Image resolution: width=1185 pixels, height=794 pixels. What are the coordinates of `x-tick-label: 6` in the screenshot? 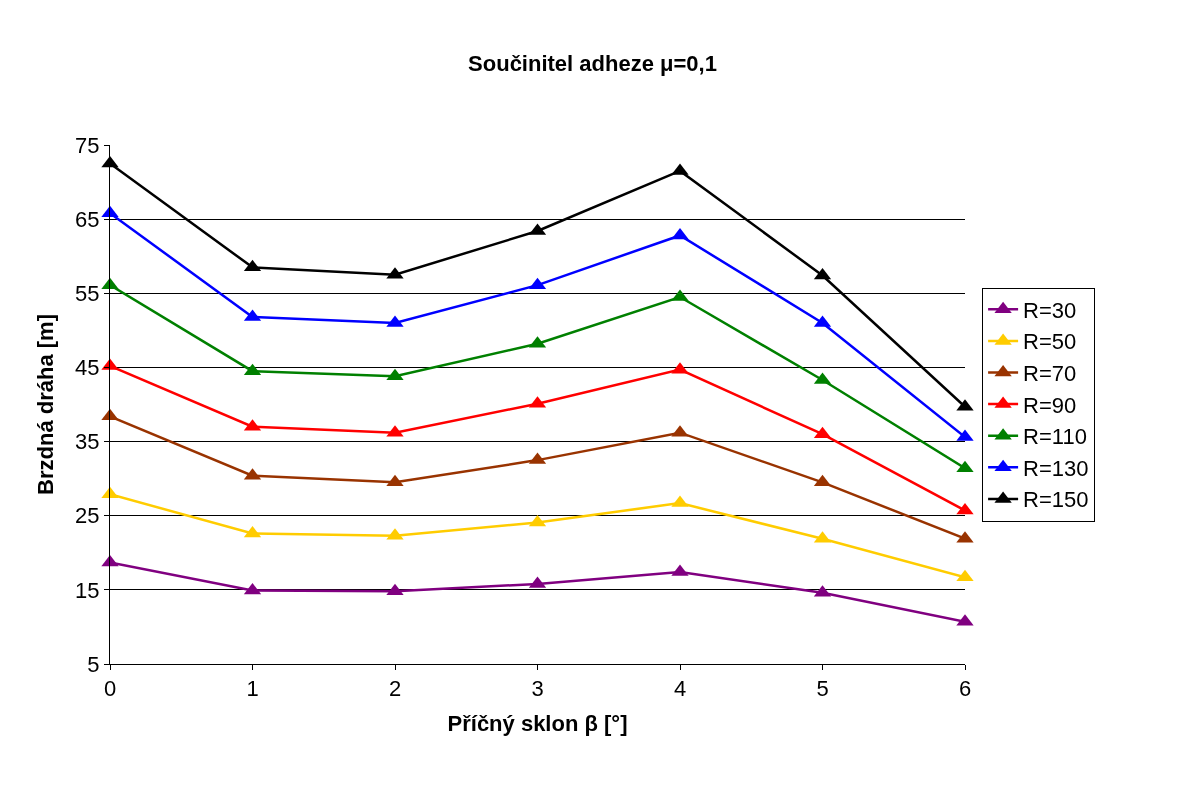 It's located at (965, 689).